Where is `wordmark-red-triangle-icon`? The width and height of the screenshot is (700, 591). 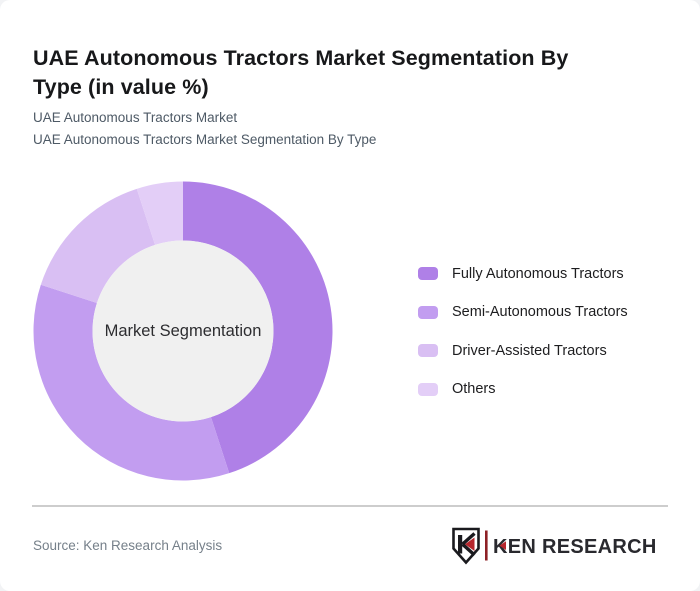
wordmark-red-triangle-icon is located at coordinates (502, 545).